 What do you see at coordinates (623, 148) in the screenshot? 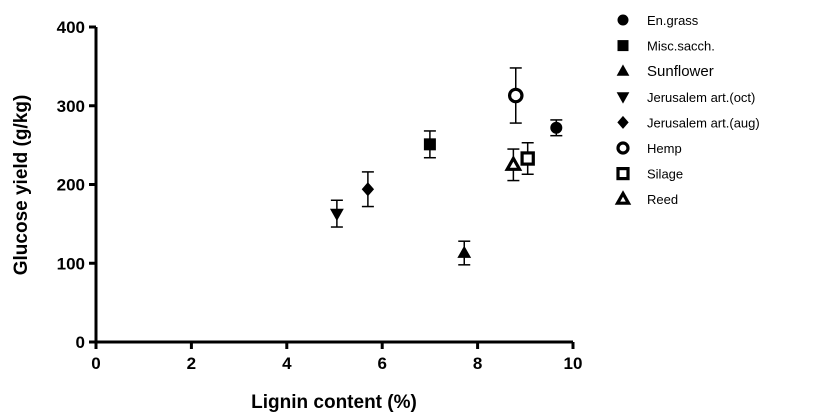
I see `legend-marker-hemp` at bounding box center [623, 148].